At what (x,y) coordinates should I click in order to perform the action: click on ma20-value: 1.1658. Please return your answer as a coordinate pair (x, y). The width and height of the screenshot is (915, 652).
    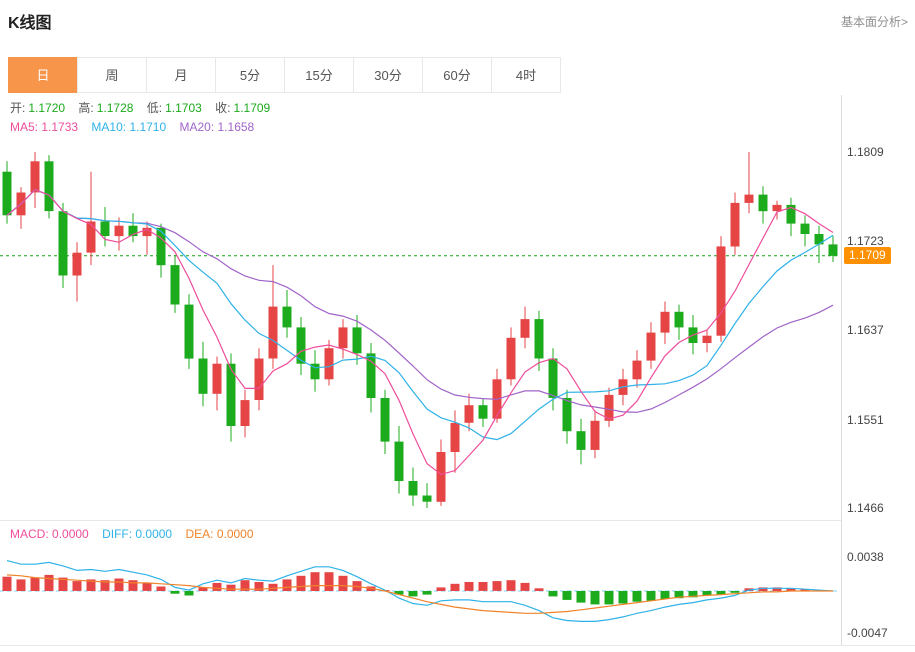
    Looking at the image, I should click on (236, 127).